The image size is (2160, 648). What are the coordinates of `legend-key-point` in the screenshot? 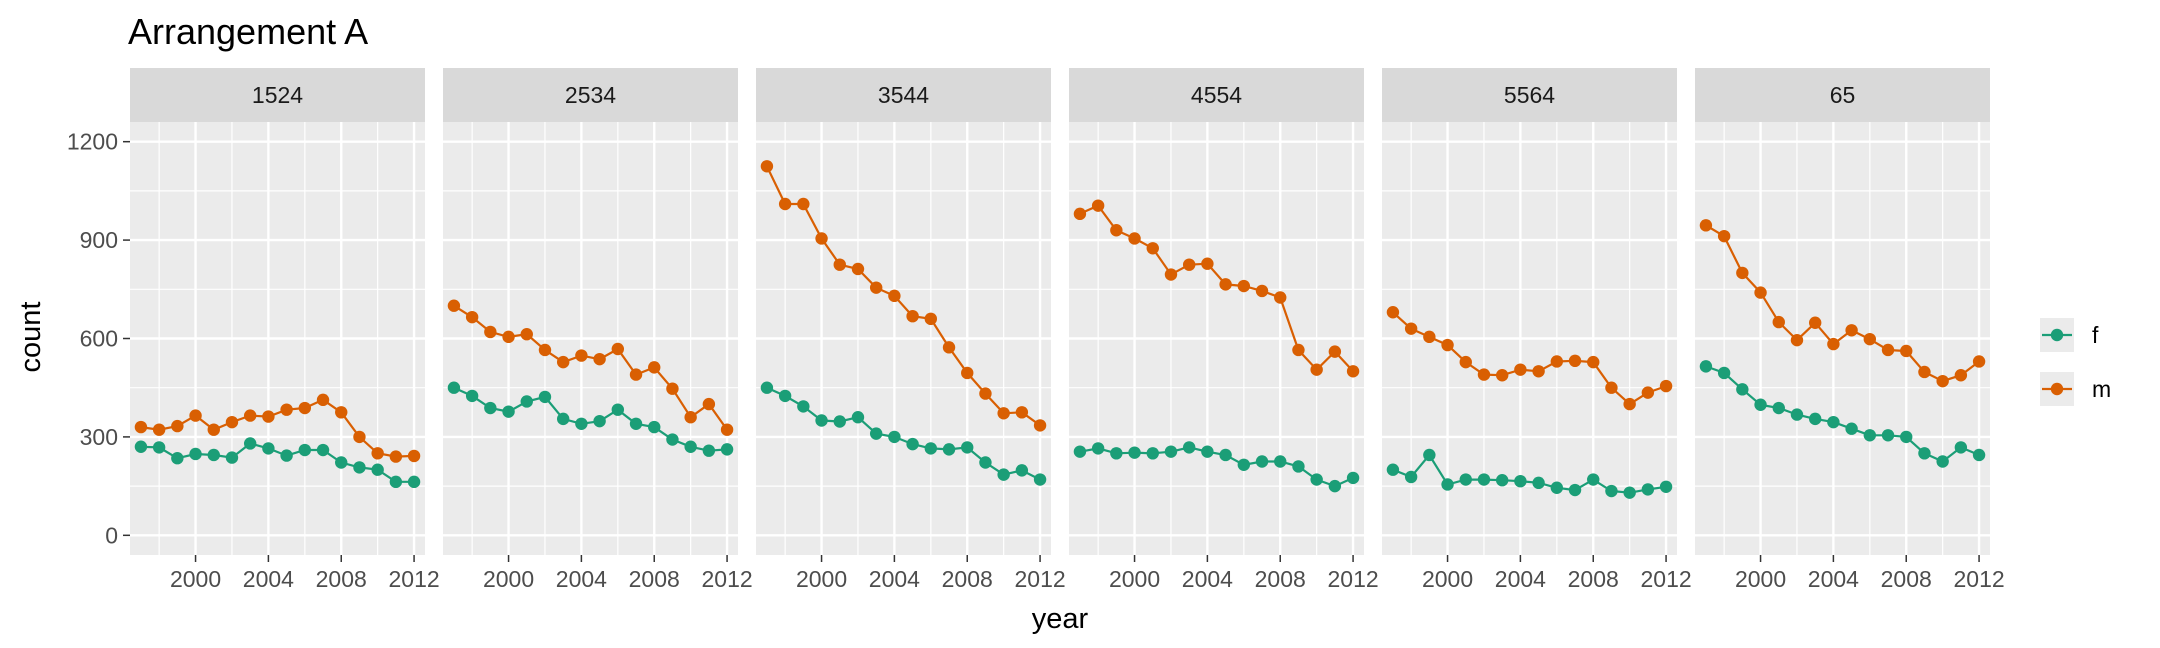 It's located at (2057, 389).